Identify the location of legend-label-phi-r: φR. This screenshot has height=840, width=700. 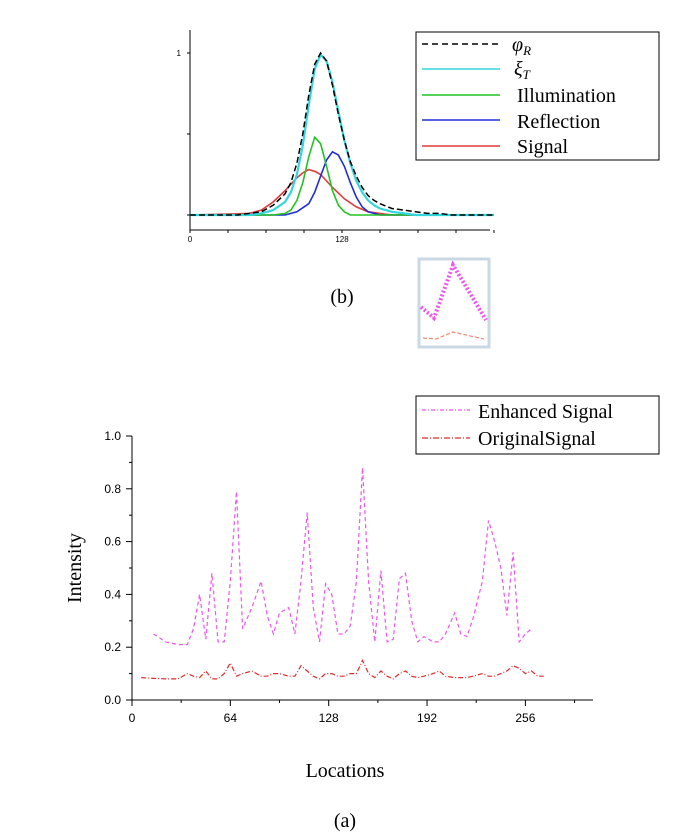
(521, 46).